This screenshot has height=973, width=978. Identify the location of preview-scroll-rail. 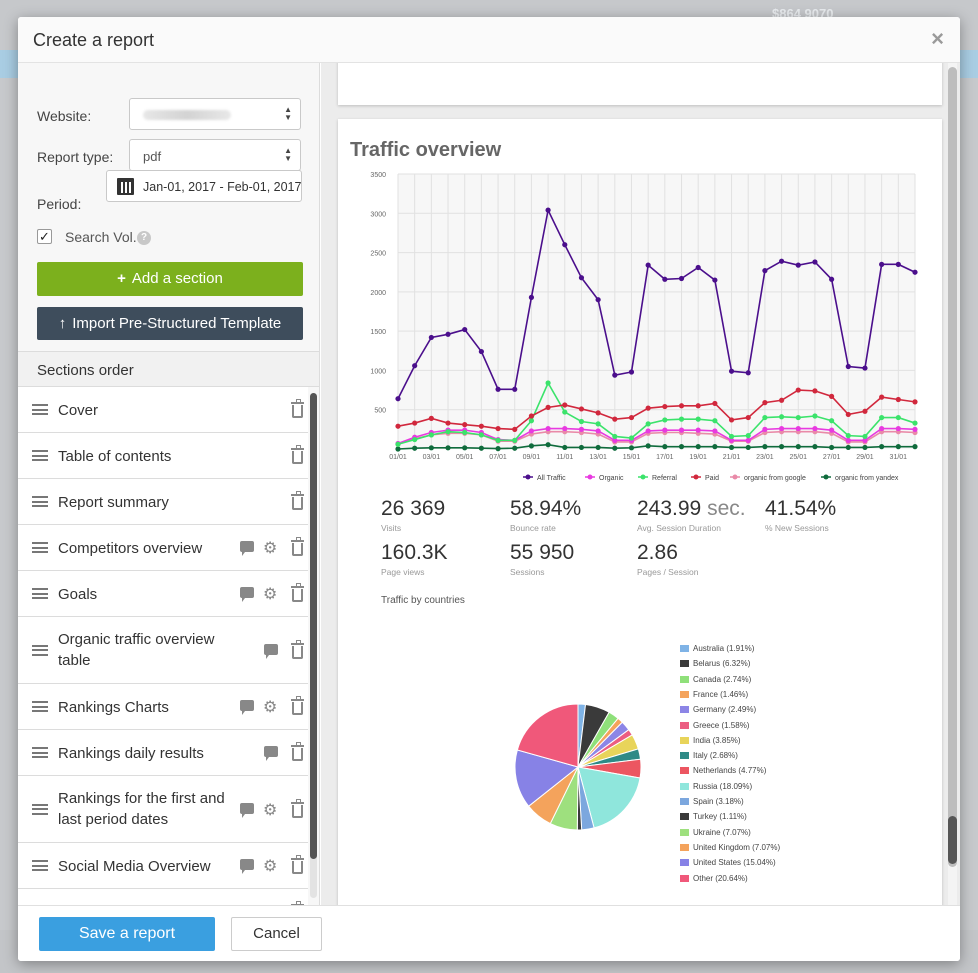
(952, 467).